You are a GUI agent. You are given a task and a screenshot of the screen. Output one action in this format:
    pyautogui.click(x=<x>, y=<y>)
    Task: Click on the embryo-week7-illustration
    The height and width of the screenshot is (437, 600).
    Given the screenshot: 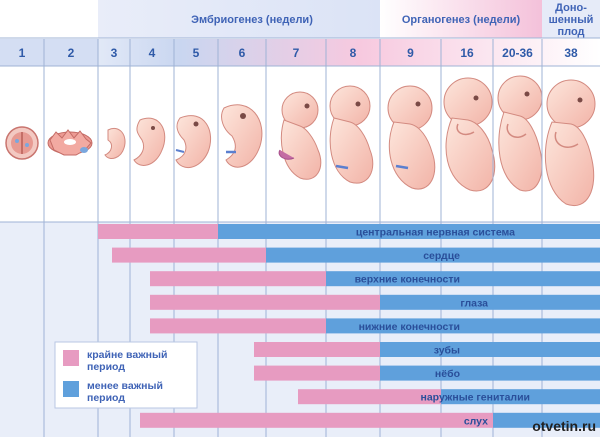 What is the action you would take?
    pyautogui.click(x=300, y=135)
    